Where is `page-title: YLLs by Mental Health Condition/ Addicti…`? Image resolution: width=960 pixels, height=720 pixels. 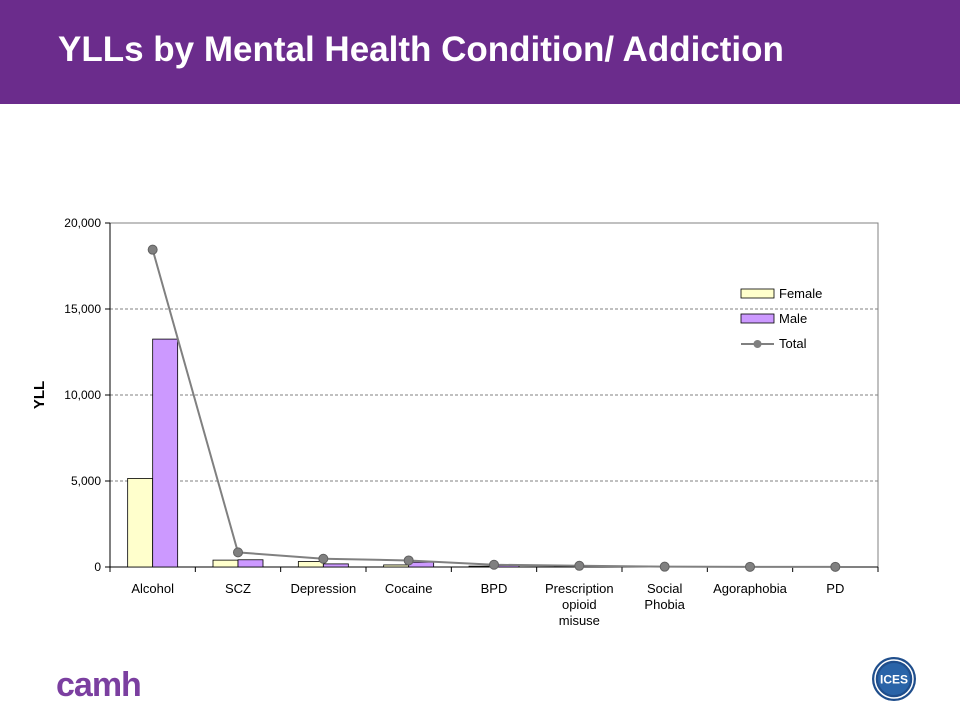
page-title: YLLs by Mental Health Condition/ Addicti… is located at coordinates (421, 49).